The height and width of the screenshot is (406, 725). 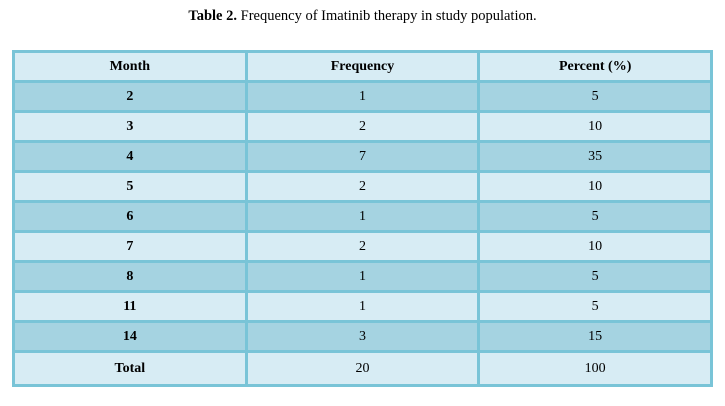 I want to click on total-row: Total 20 100, so click(x=362, y=368).